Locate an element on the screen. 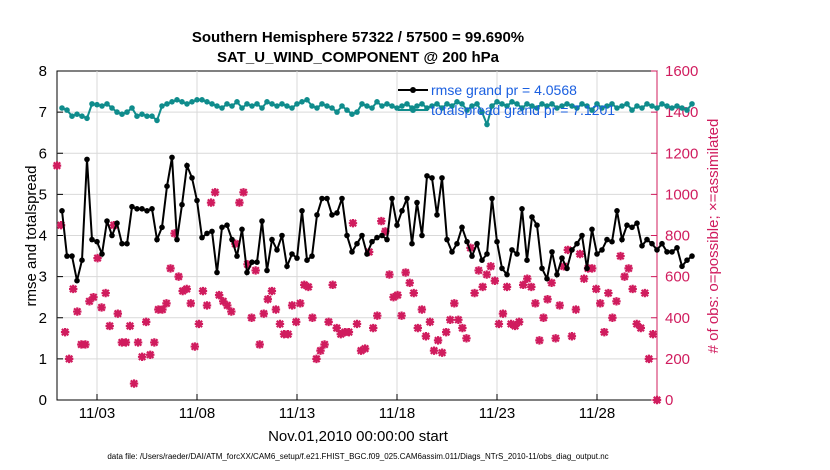 The width and height of the screenshot is (830, 470). y-axis-right-label: # of obs: o=possible; ×=assimilated is located at coordinates (713, 236).